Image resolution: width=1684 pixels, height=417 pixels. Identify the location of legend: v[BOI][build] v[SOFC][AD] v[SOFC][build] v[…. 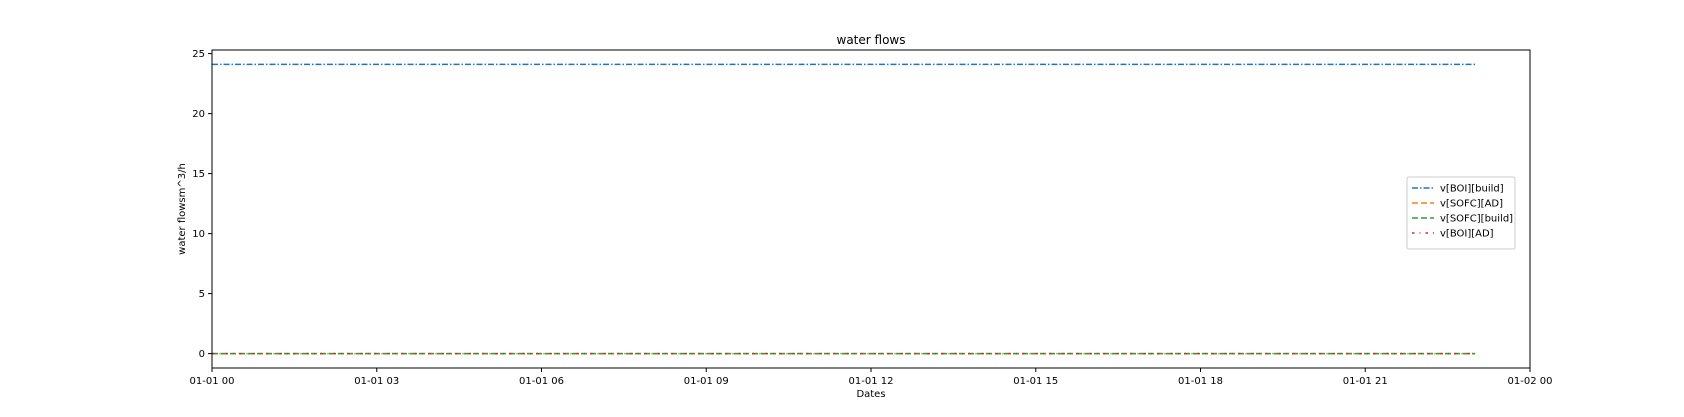
(1461, 213).